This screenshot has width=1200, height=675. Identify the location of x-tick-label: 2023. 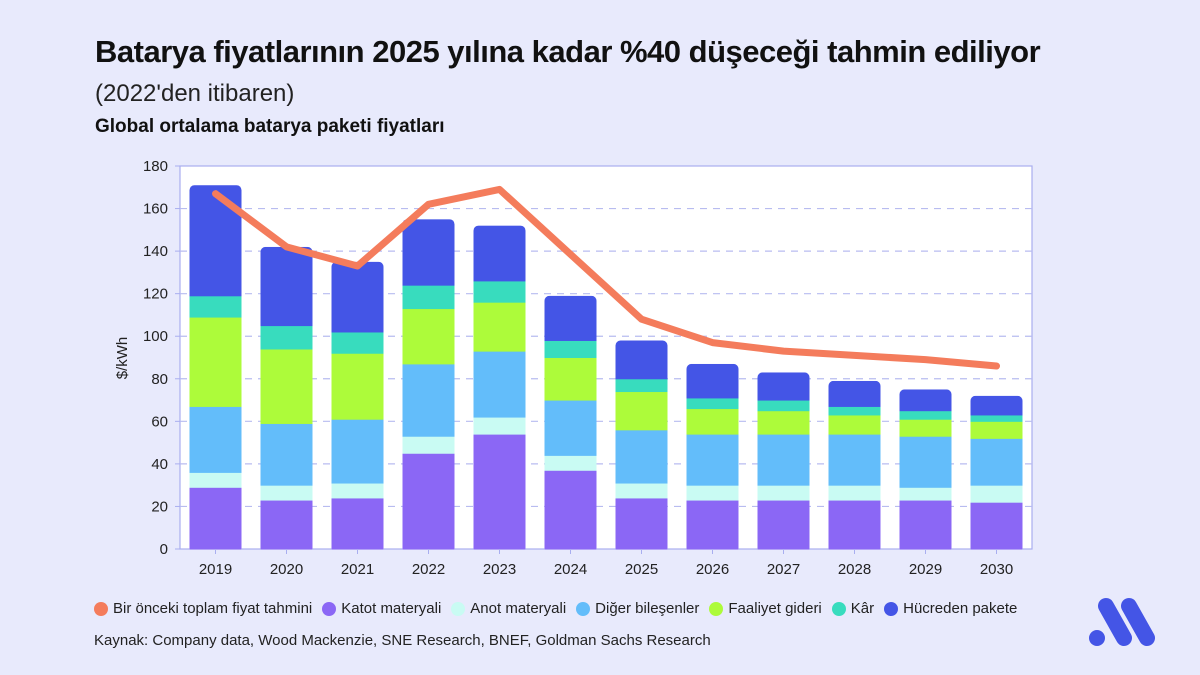
(499, 569).